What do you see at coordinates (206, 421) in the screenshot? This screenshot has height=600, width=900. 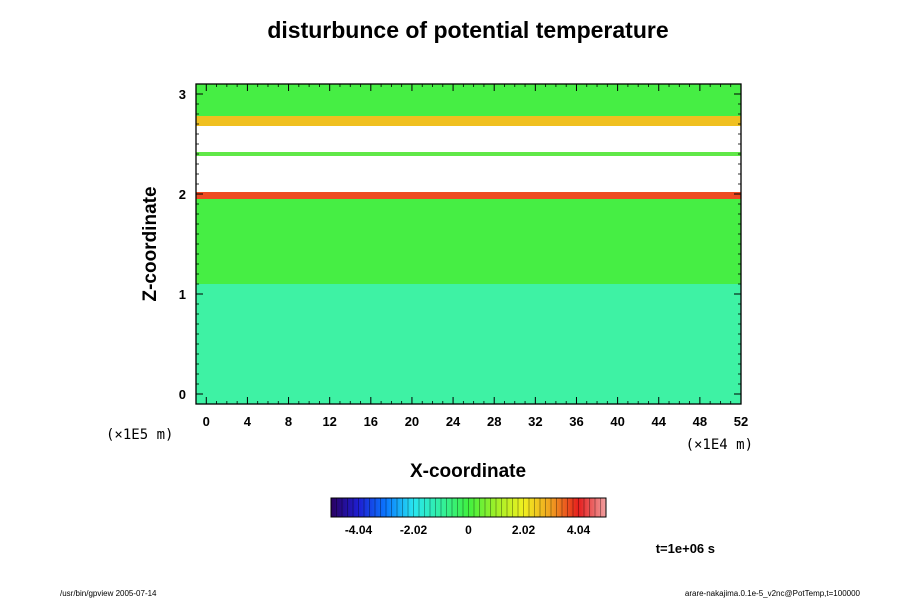 I see `x-tick-label: 0` at bounding box center [206, 421].